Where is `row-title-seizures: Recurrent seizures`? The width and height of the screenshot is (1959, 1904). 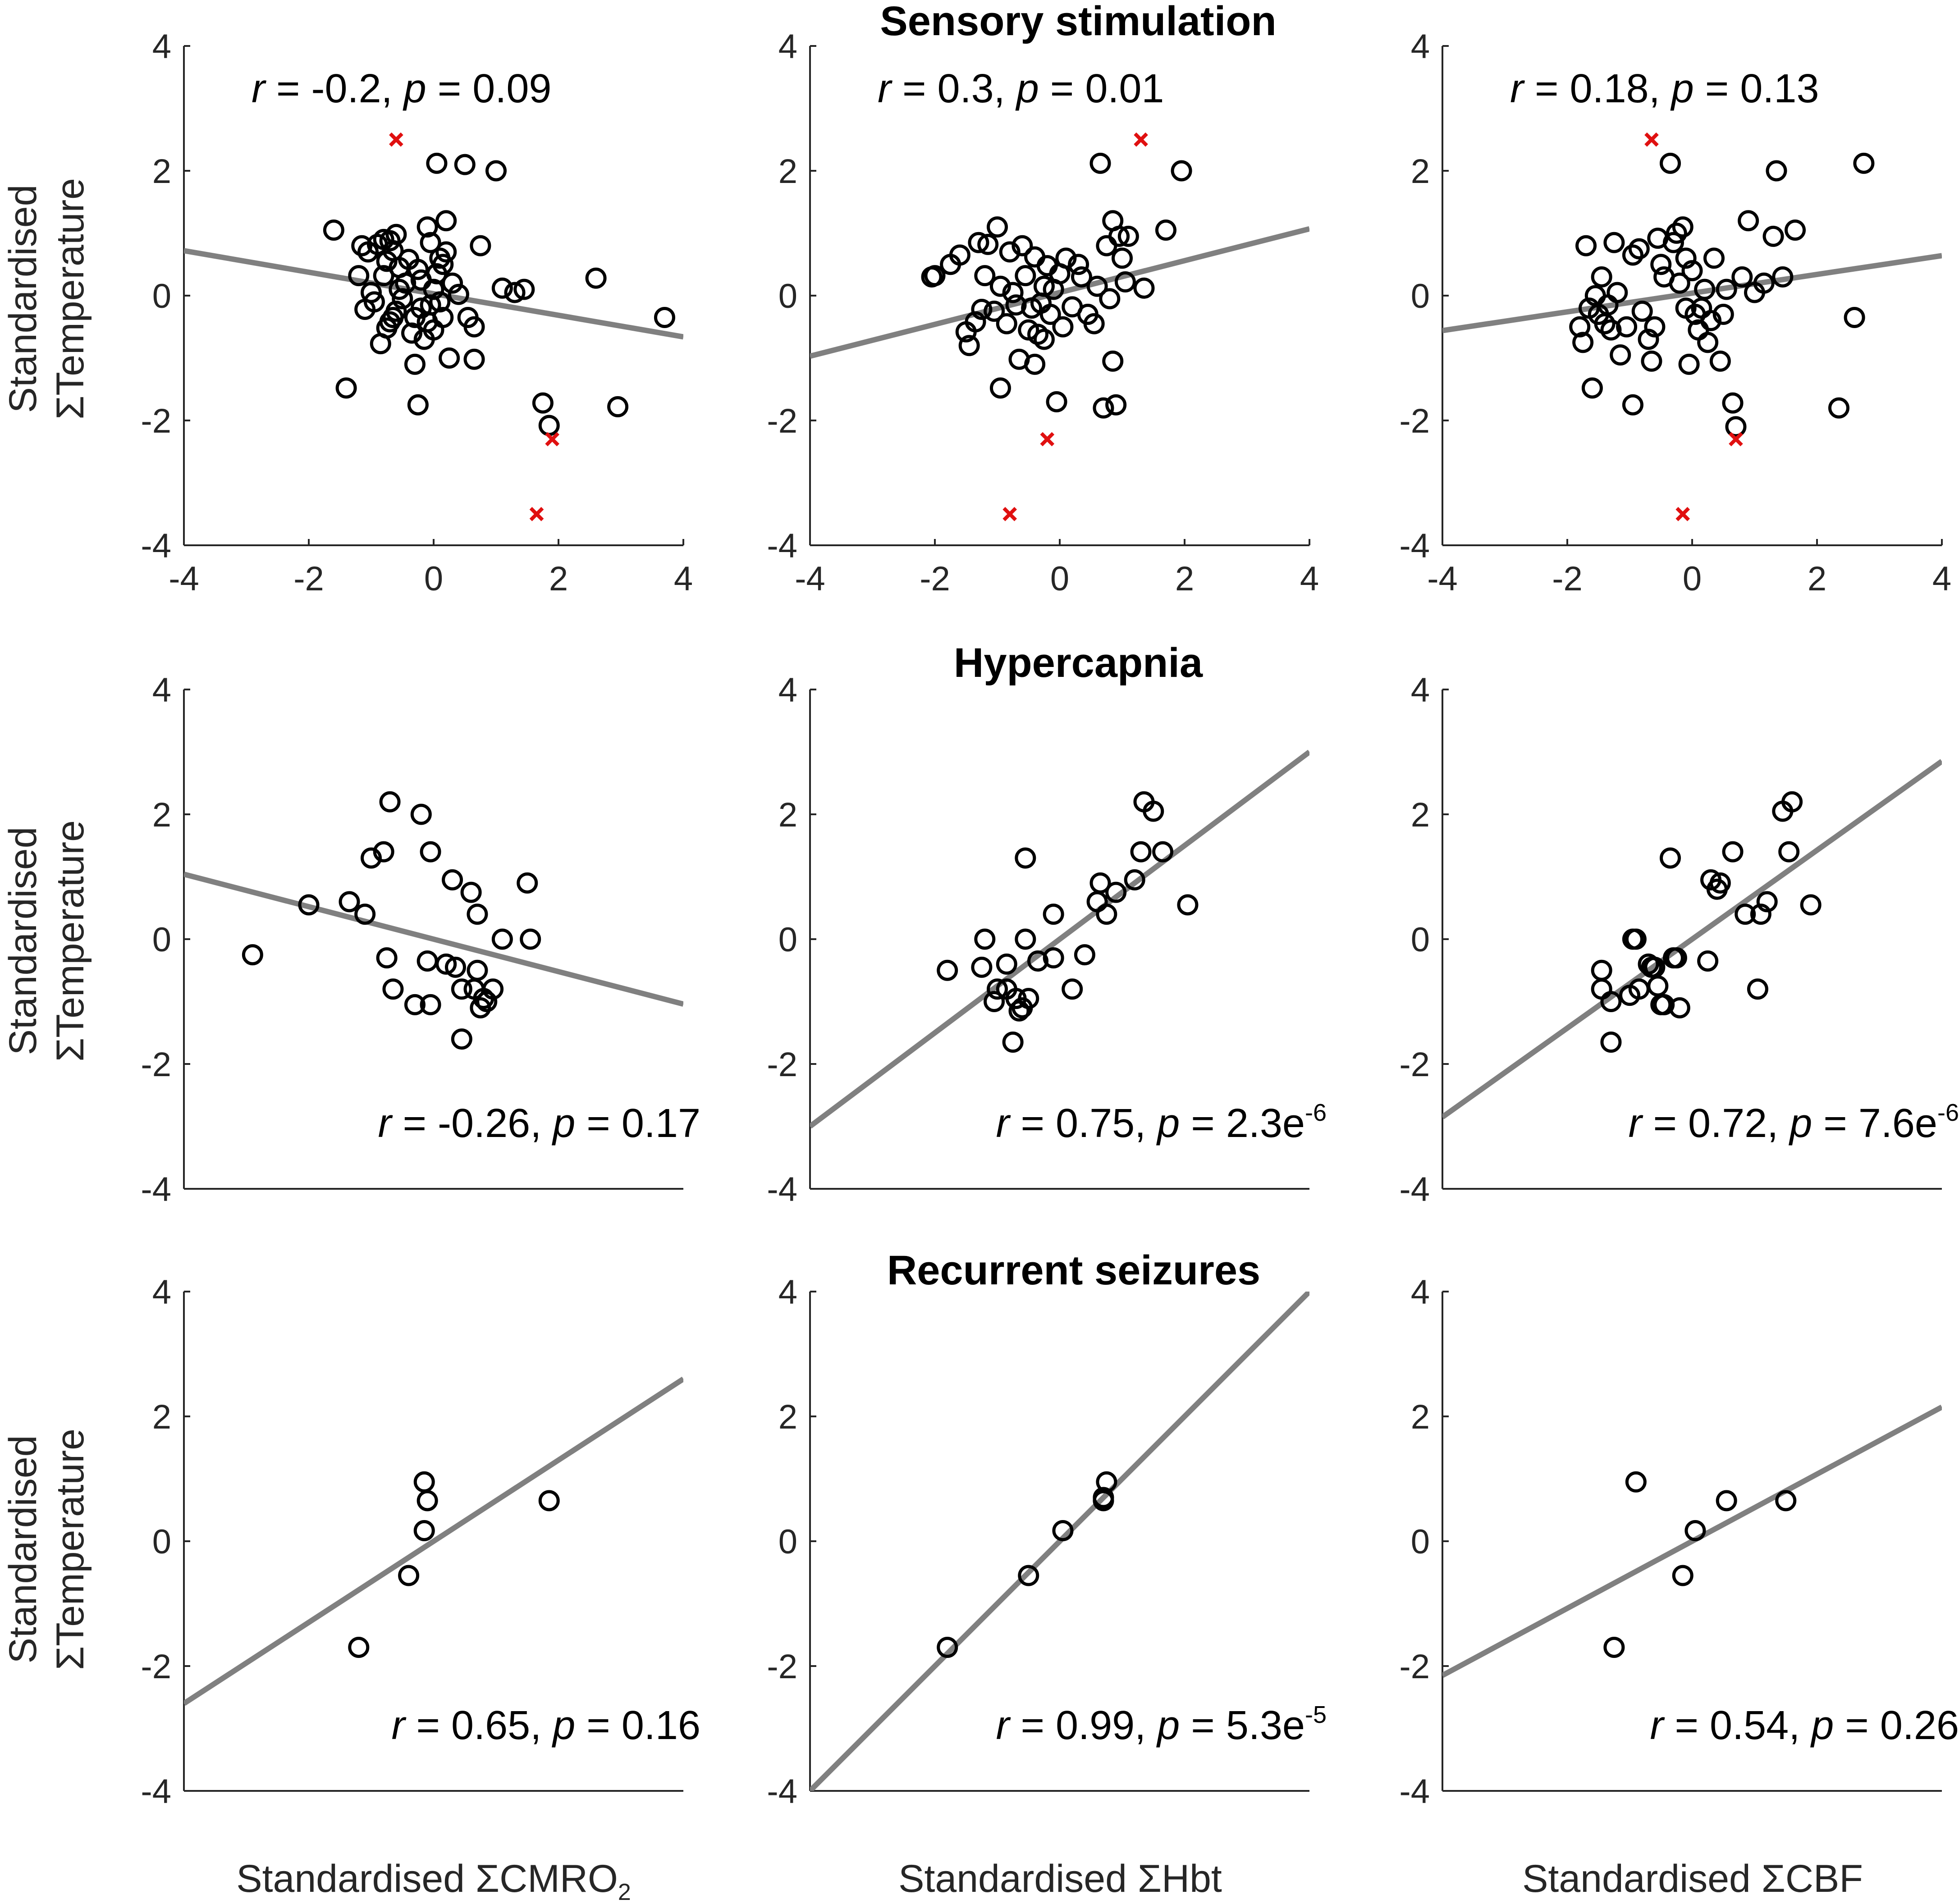
row-title-seizures: Recurrent seizures is located at coordinates (1073, 1270).